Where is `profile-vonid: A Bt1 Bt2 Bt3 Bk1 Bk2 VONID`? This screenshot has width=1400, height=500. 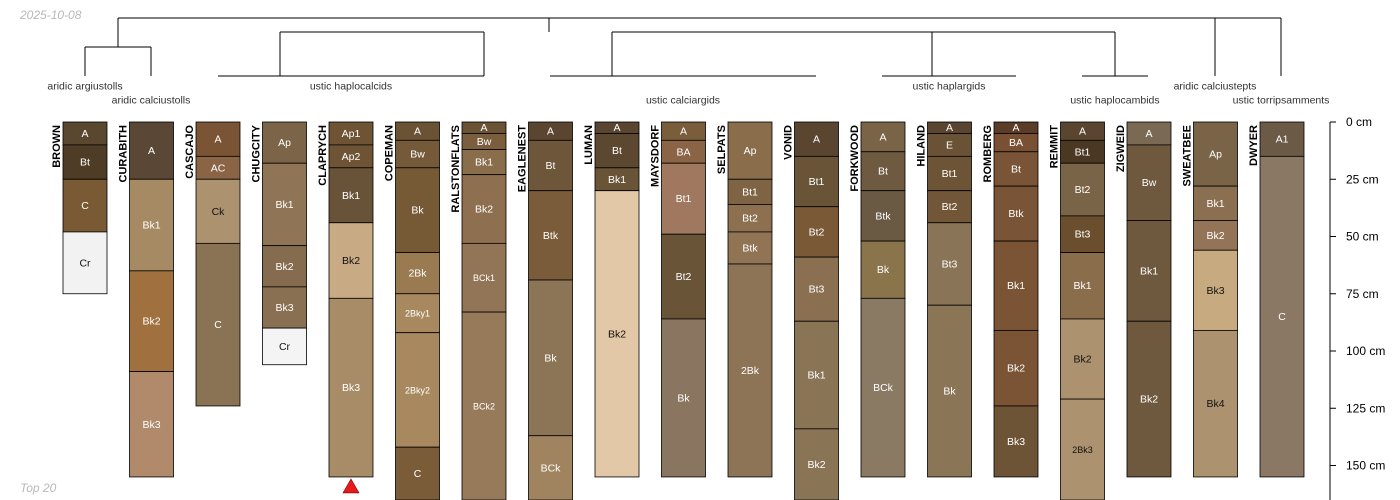 profile-vonid: A Bt1 Bt2 Bt3 Bk1 Bk2 VONID is located at coordinates (811, 310).